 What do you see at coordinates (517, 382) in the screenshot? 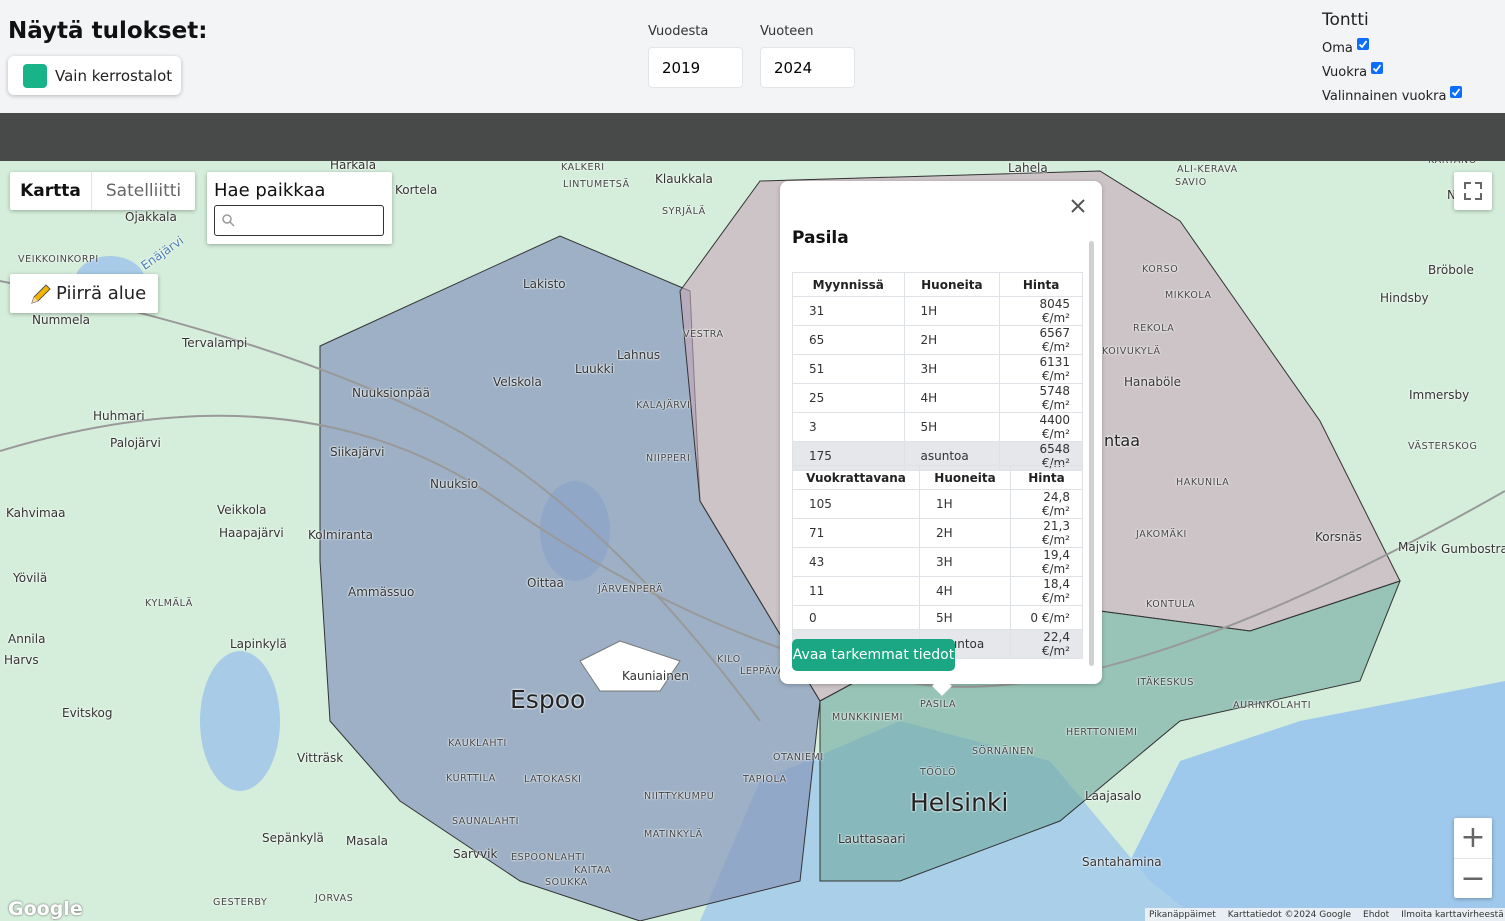
I see `place-label: Velskola` at bounding box center [517, 382].